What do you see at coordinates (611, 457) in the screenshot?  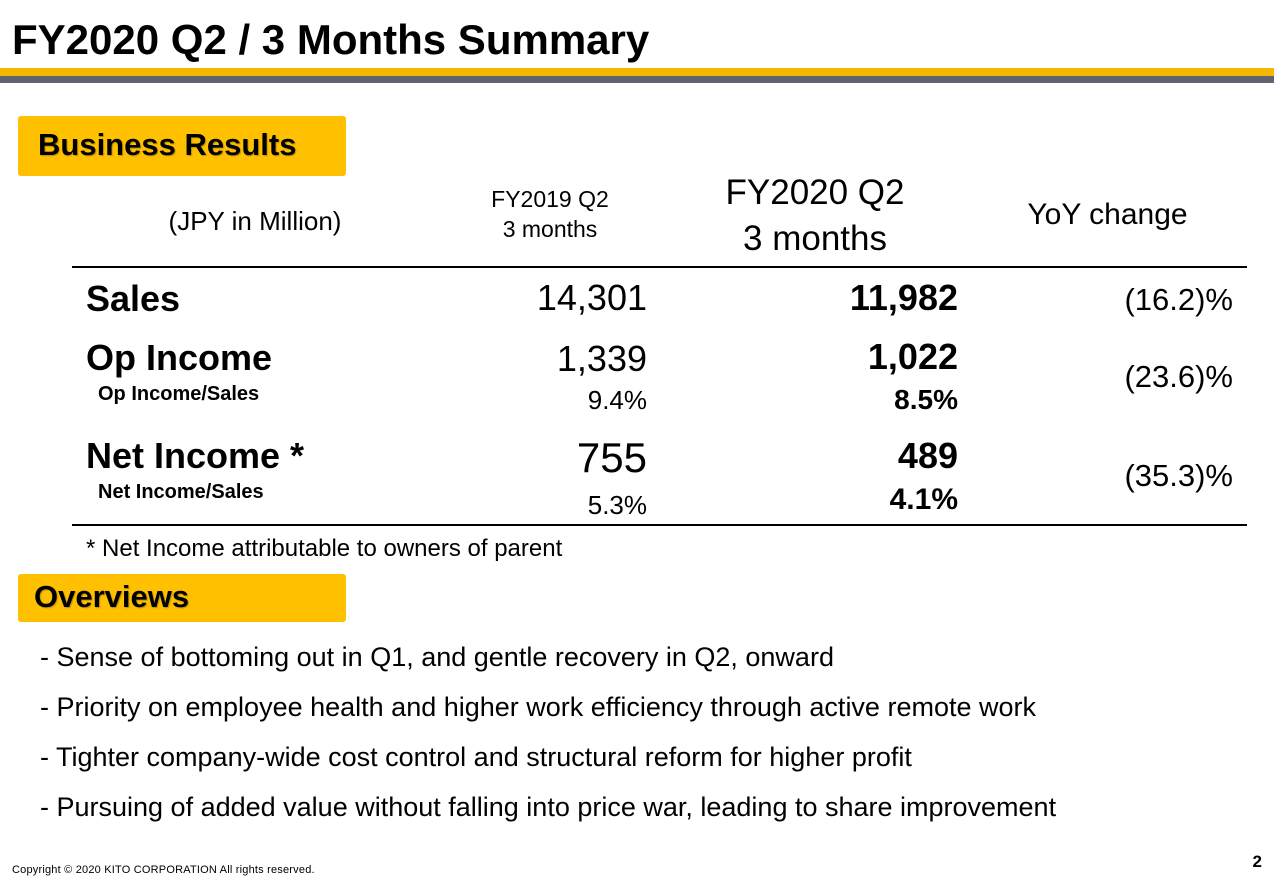 I see `row-netincome-prev: 755` at bounding box center [611, 457].